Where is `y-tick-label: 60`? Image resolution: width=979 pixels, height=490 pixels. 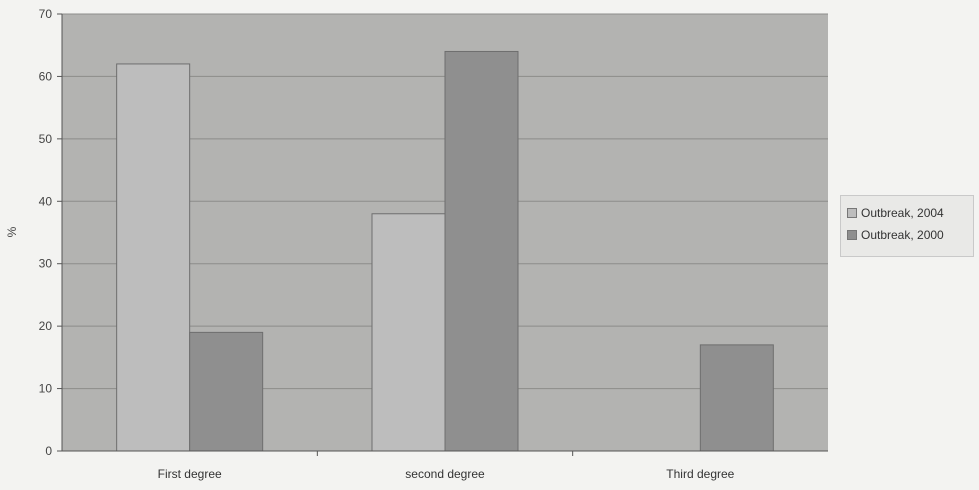
y-tick-label: 60 is located at coordinates (46, 76).